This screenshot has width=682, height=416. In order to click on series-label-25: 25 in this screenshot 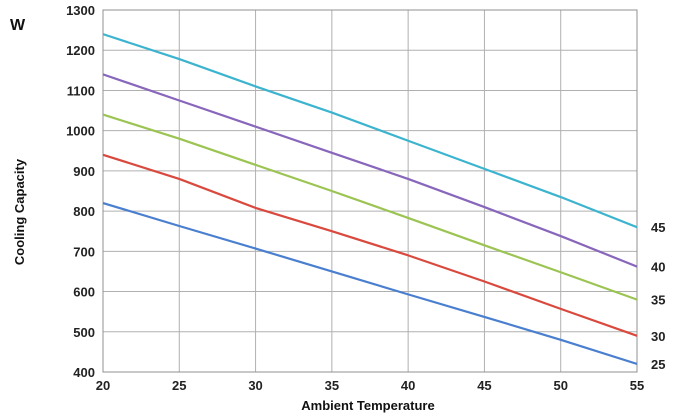, I will do `click(658, 364)`.